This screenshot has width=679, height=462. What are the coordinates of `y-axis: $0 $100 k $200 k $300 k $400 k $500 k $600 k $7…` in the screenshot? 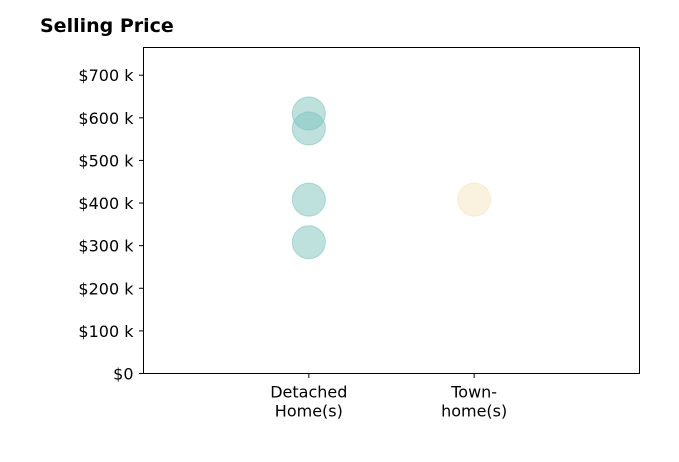 It's located at (111, 225).